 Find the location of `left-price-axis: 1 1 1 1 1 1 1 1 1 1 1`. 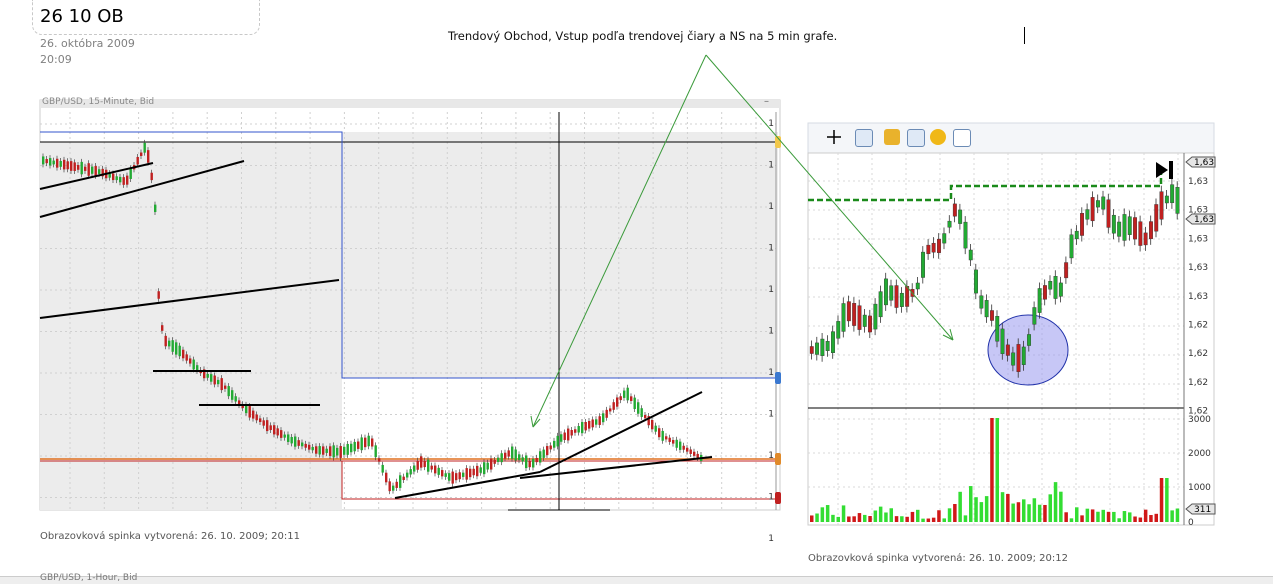

left-price-axis: 1 1 1 1 1 1 1 1 1 1 1 is located at coordinates (771, 331).